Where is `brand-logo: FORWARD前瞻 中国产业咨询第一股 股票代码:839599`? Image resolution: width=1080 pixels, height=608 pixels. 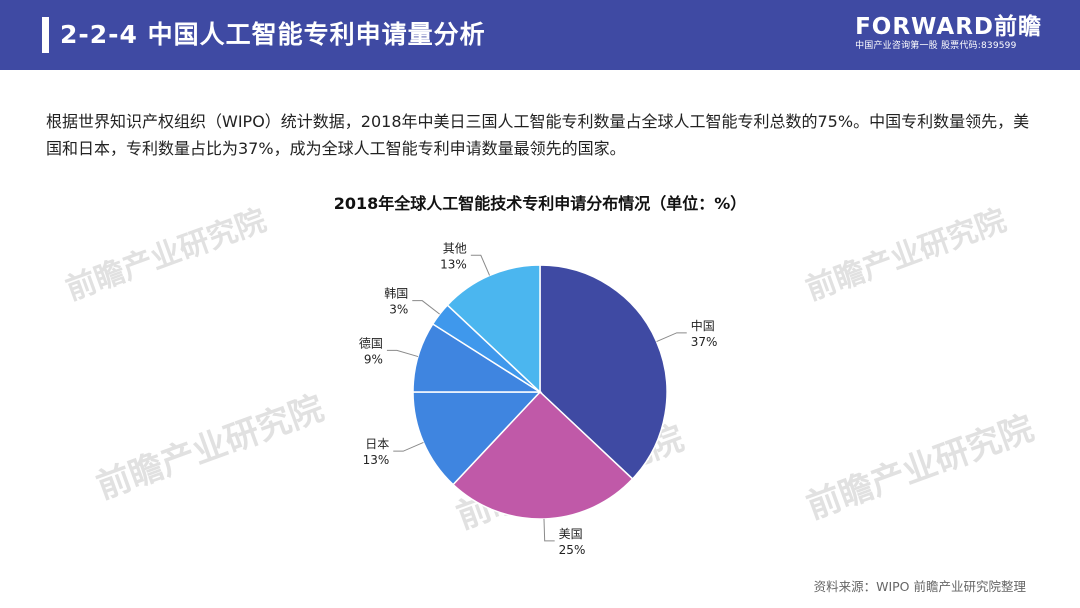
brand-logo: FORWARD前瞻 中国产业咨询第一股 股票代码:839599 is located at coordinates (948, 33).